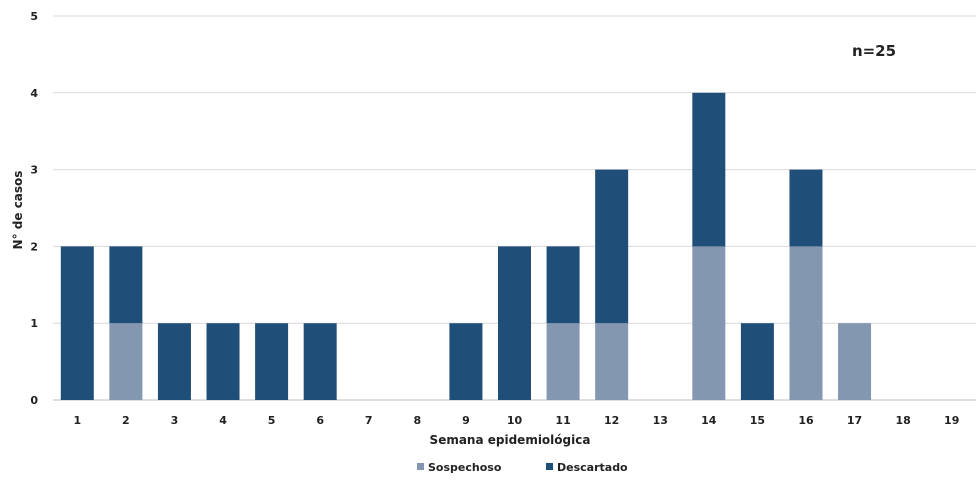 The width and height of the screenshot is (976, 480). I want to click on x-tick-label: 10, so click(515, 420).